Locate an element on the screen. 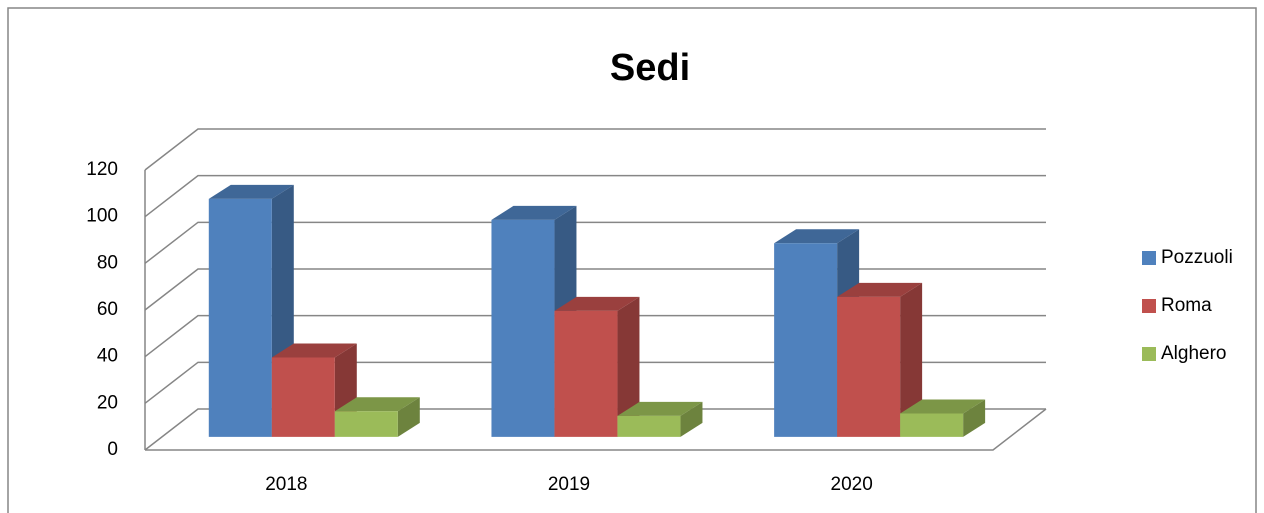  y-tick-label: 20 is located at coordinates (107, 402).